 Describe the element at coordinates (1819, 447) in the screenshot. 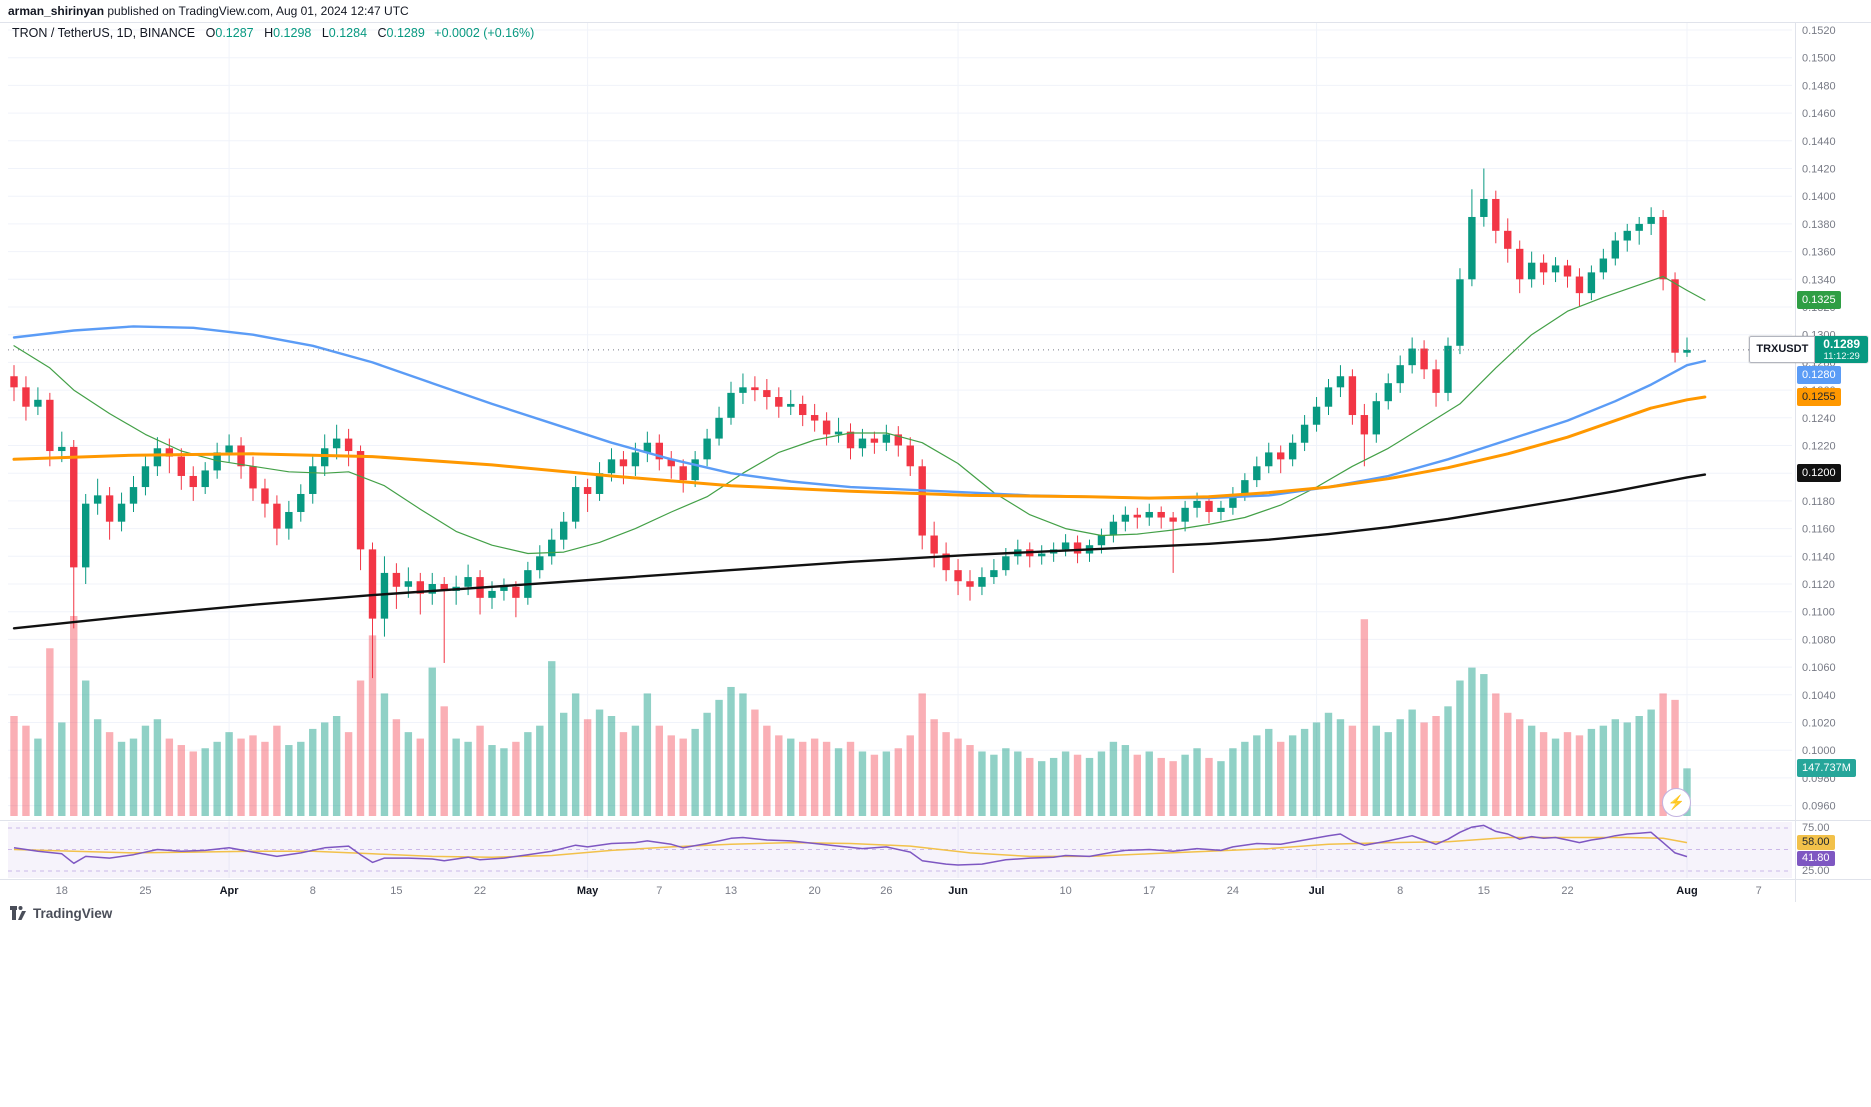

I see `price-tick-label: 0.1220` at that location.